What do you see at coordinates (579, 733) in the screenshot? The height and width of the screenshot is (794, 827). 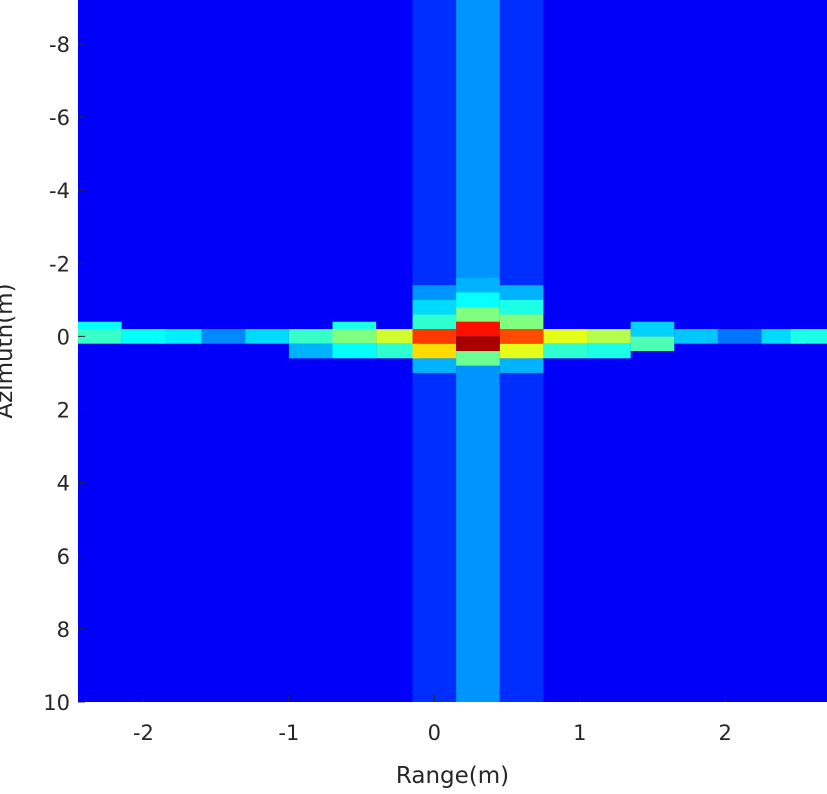 I see `x-tick-label-3: 1` at bounding box center [579, 733].